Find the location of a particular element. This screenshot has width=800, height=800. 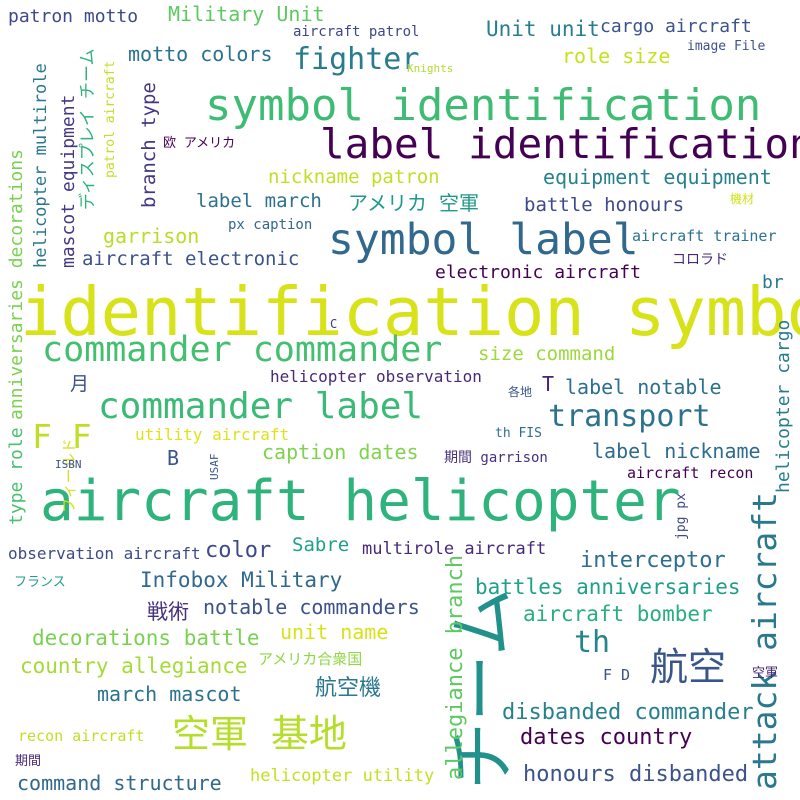

cloud-word: C is located at coordinates (334, 324).